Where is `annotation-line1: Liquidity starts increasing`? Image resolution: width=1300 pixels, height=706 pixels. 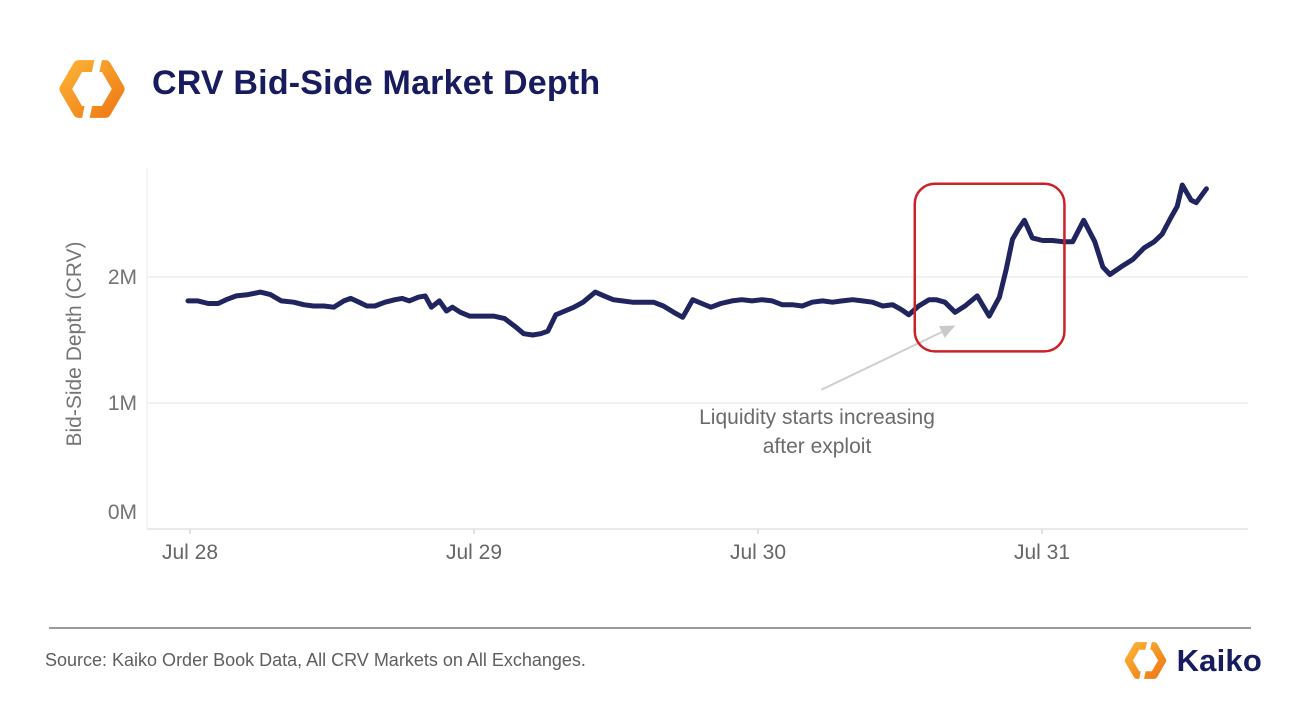
annotation-line1: Liquidity starts increasing is located at coordinates (817, 417).